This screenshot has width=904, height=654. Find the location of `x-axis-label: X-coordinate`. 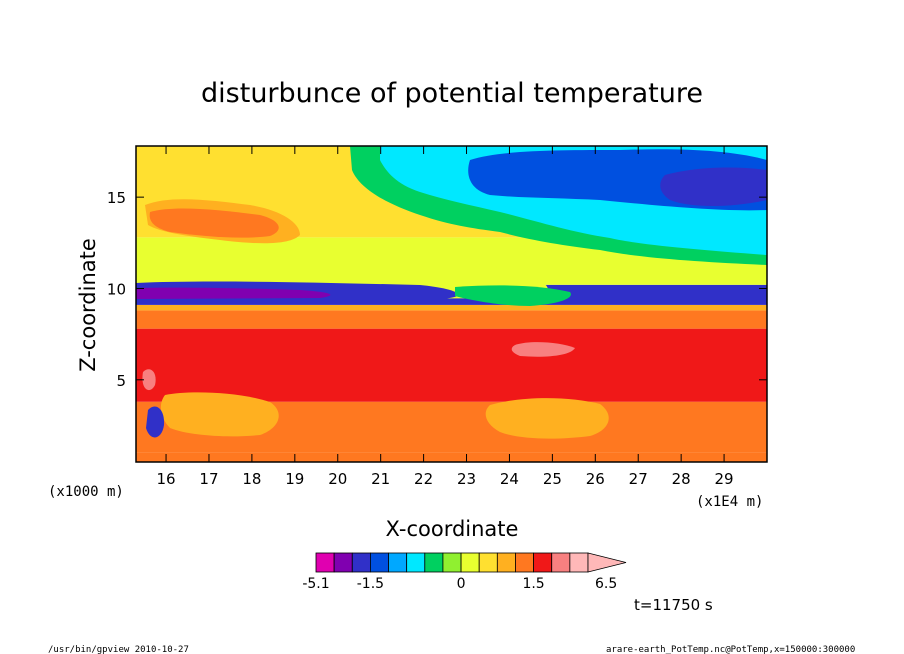

x-axis-label: X-coordinate is located at coordinates (452, 529).